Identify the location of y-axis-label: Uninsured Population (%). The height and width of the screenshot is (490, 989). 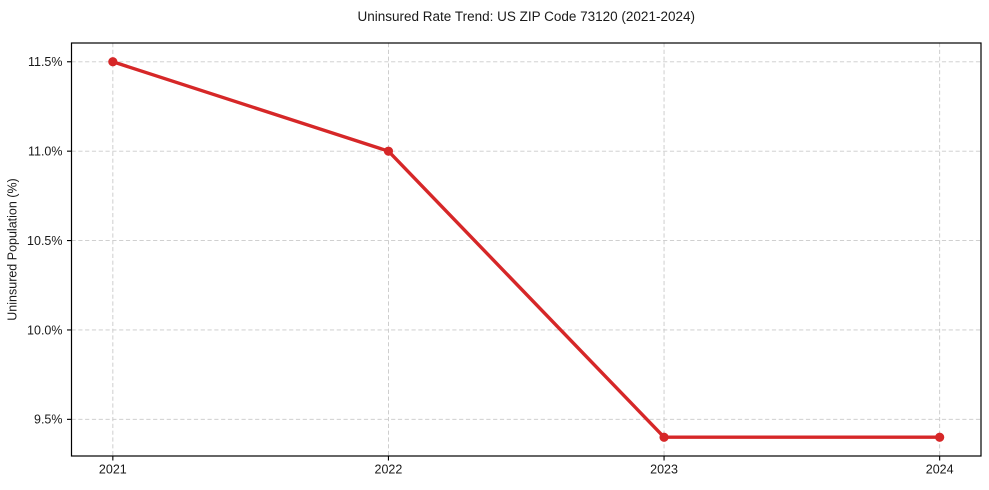
(13, 249).